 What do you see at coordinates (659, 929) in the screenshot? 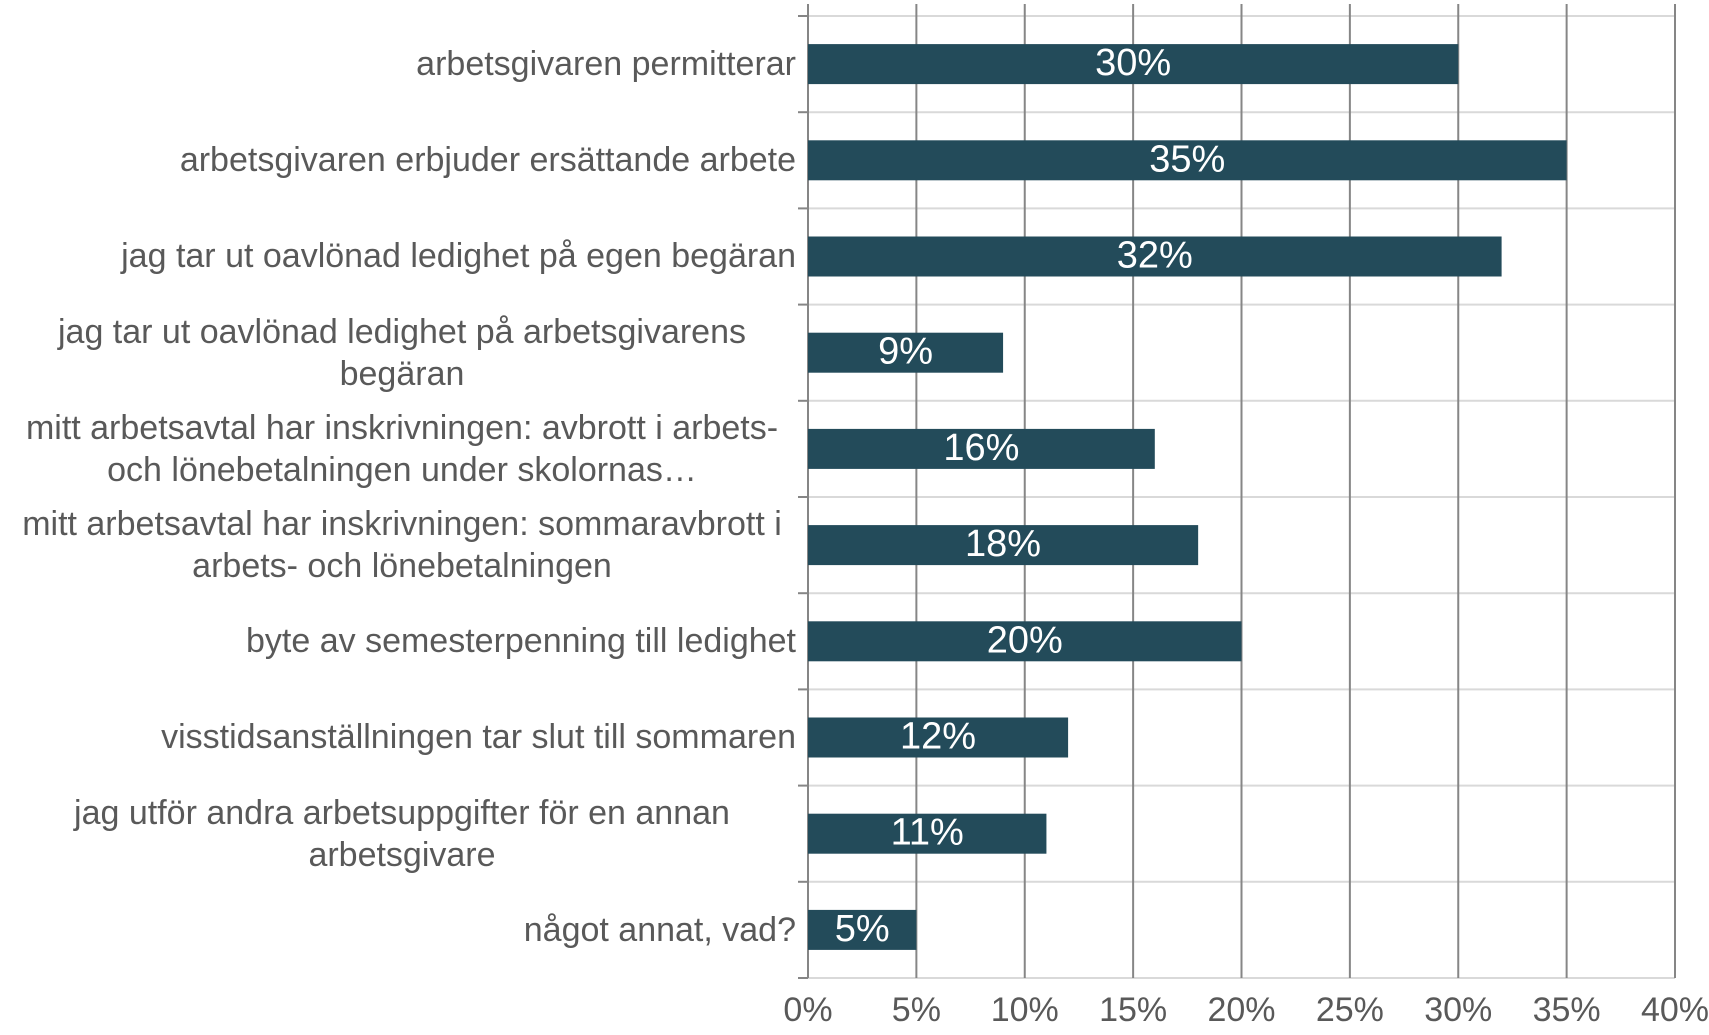
I see `category-label: något annat, vad?` at bounding box center [659, 929].